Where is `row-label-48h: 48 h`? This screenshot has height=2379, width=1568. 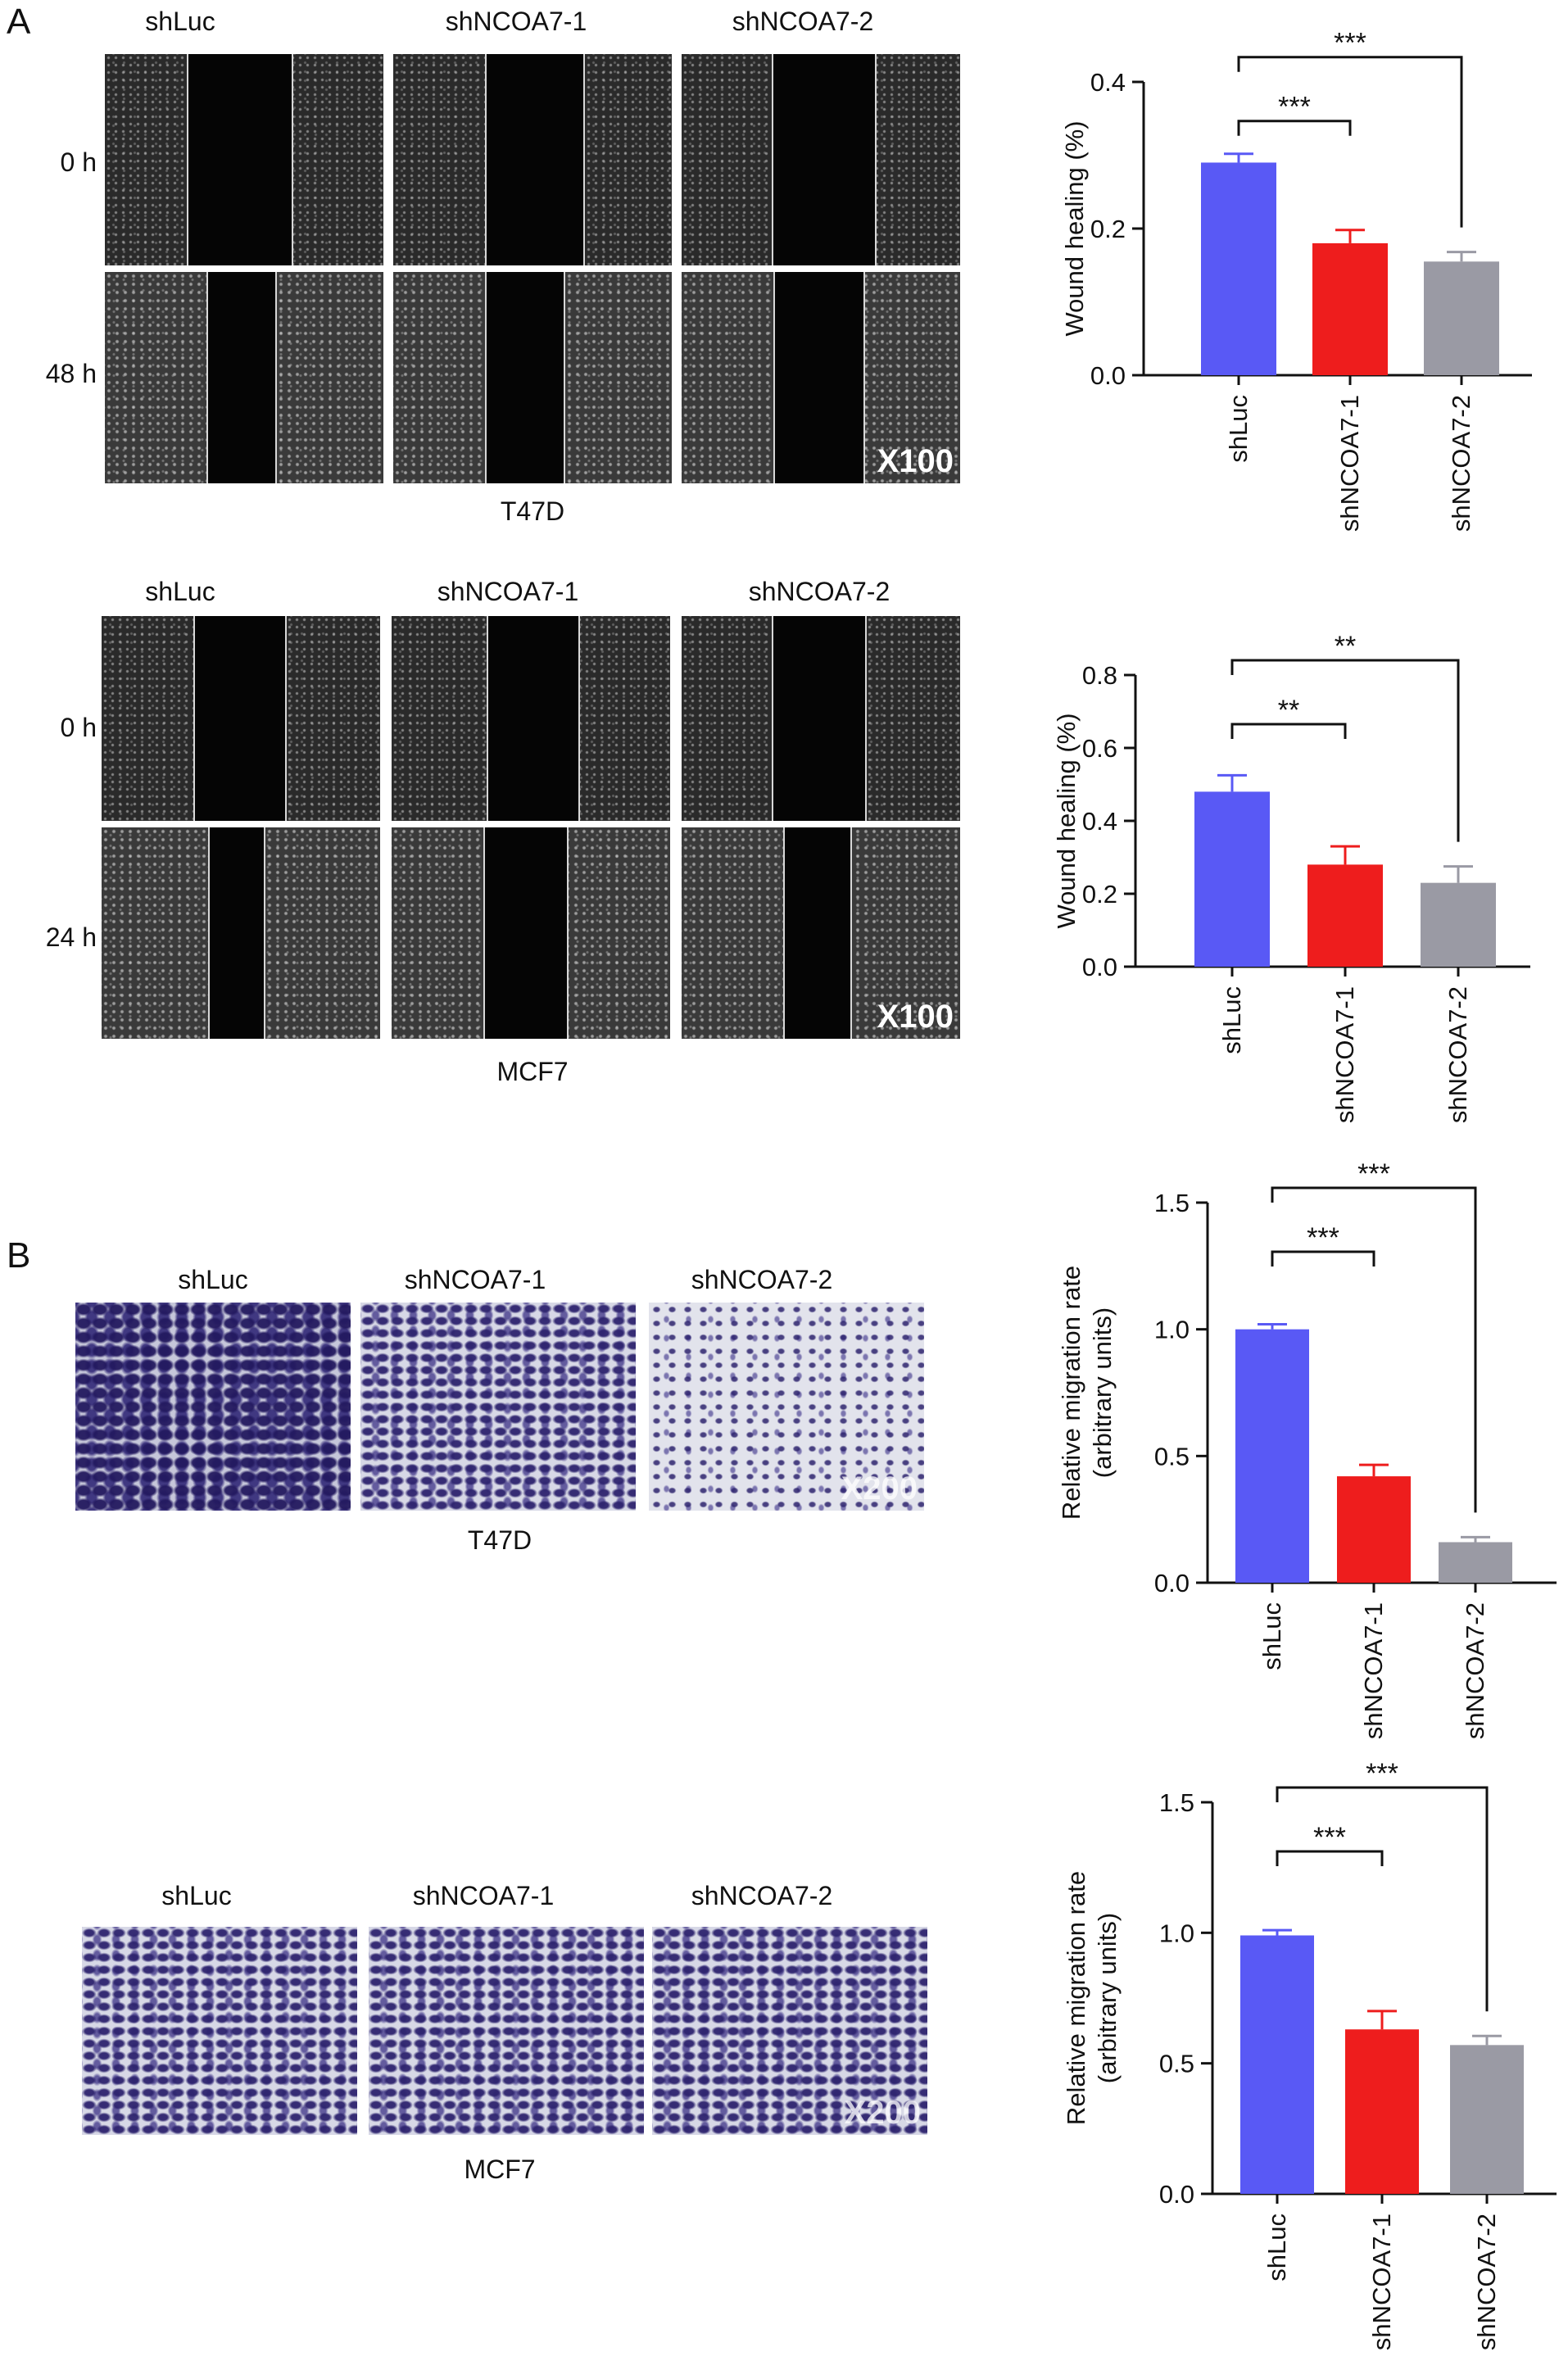
row-label-48h: 48 h is located at coordinates (71, 373).